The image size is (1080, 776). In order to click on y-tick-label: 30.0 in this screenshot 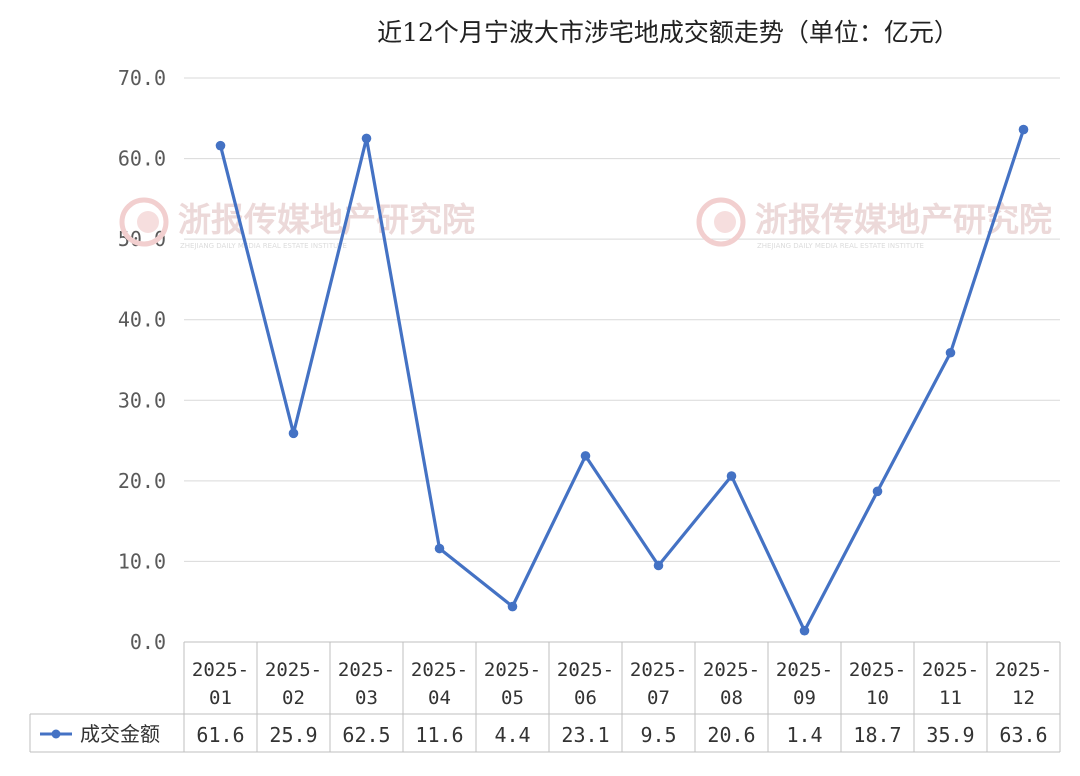, I will do `click(142, 400)`.